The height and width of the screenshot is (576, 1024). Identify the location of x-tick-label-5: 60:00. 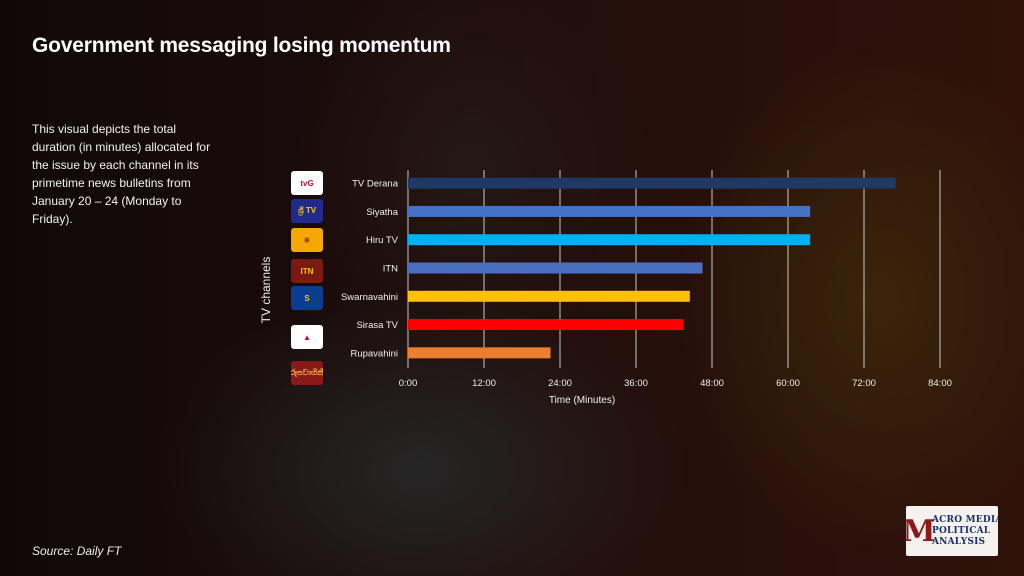
(788, 383).